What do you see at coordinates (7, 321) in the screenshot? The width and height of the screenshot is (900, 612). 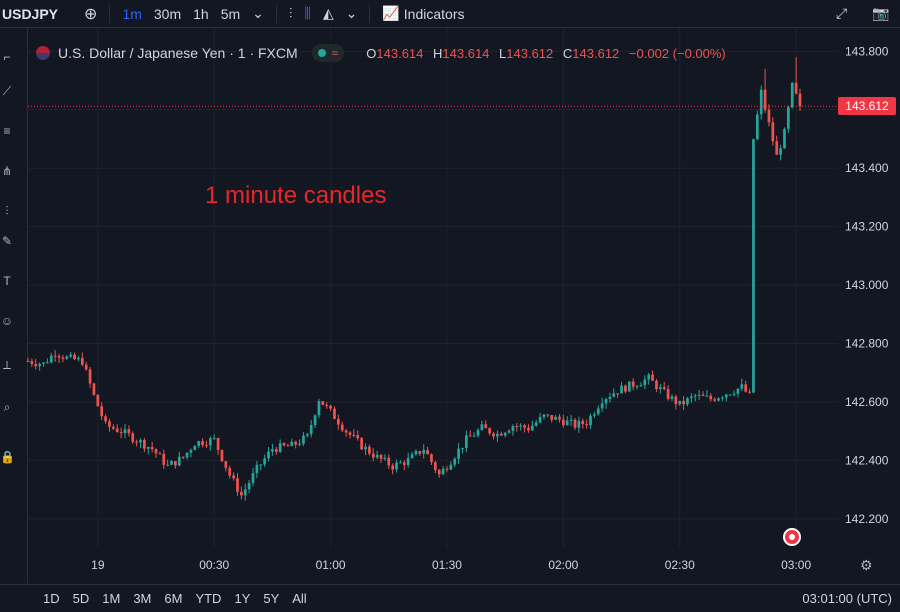 I see `emoji-icon: ☺` at bounding box center [7, 321].